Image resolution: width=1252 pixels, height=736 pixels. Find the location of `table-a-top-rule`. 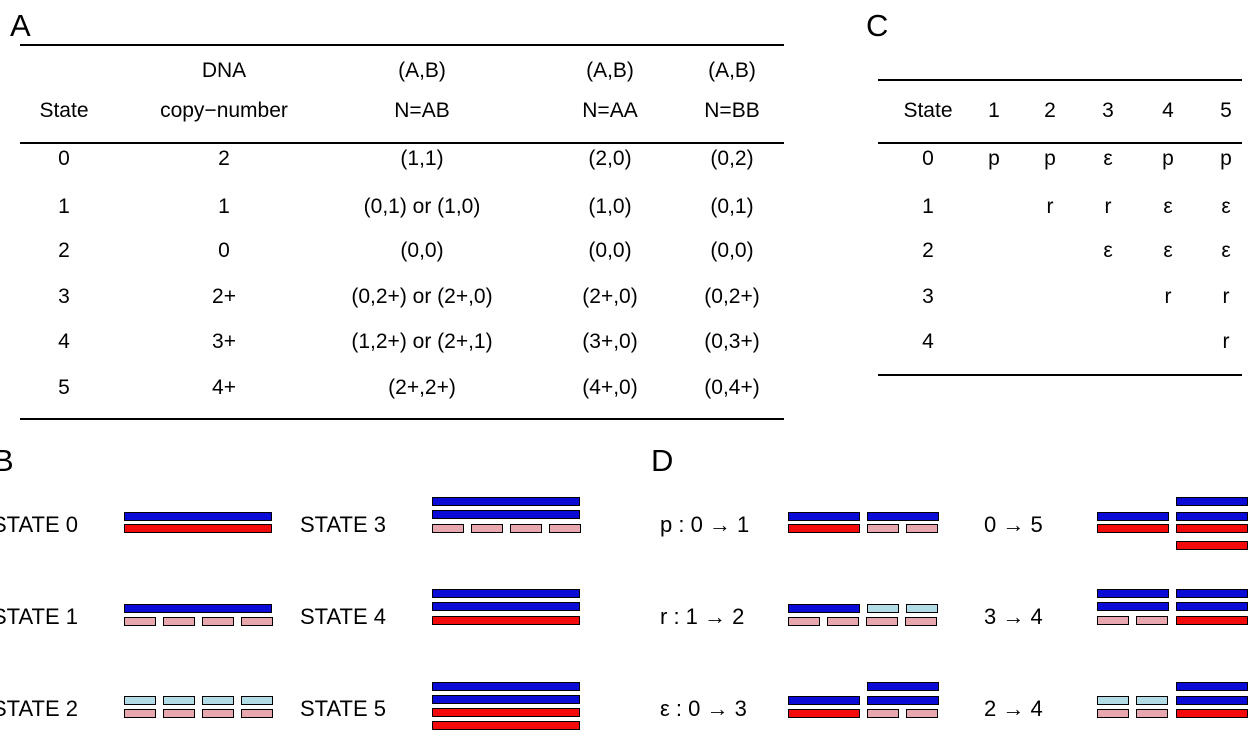

table-a-top-rule is located at coordinates (402, 45).